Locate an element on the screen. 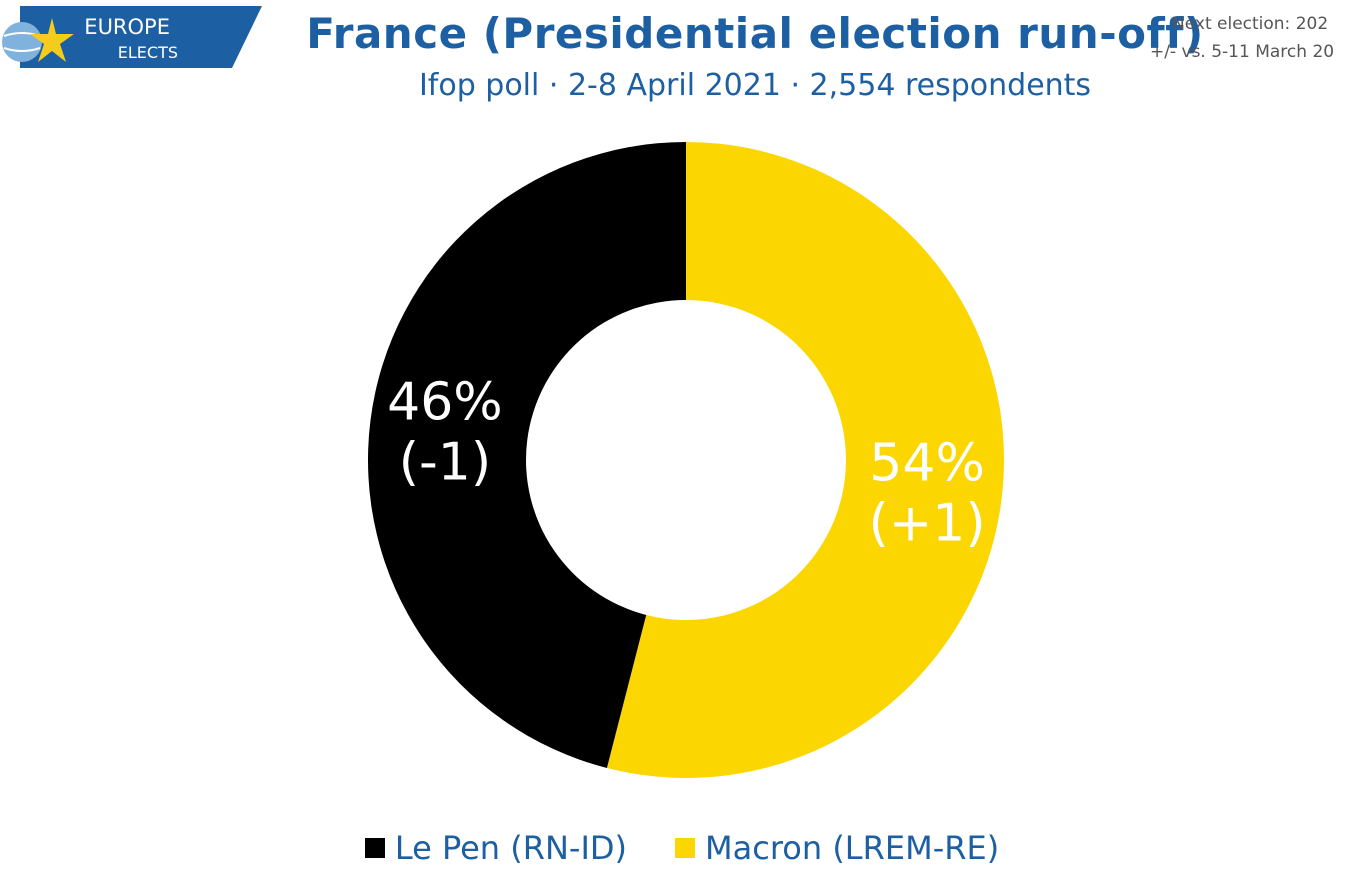 Image resolution: width=1364 pixels, height=874 pixels. chart-legend: Le Pen (RN-ID) Macron (LREM-RE) is located at coordinates (682, 848).